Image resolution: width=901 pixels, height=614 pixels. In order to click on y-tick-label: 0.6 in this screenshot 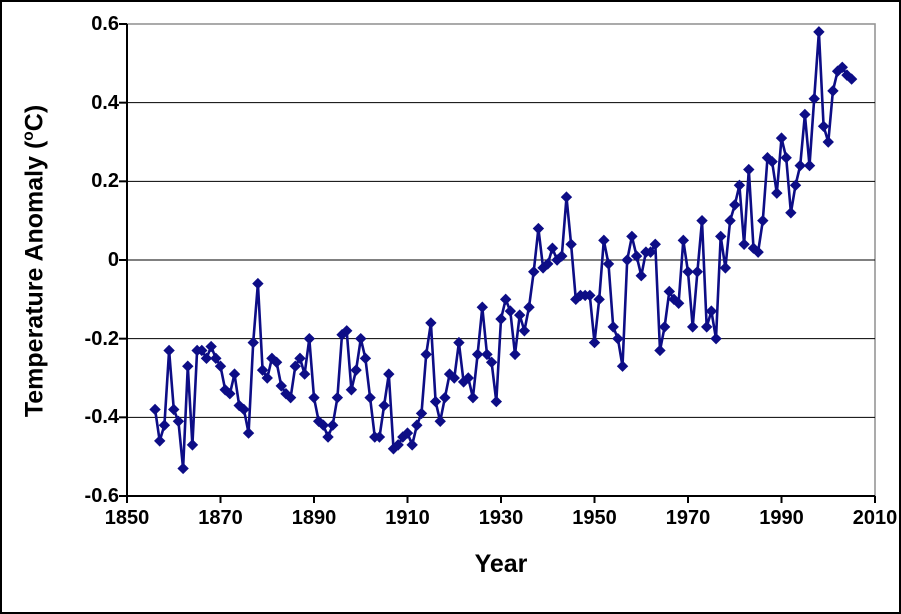, I will do `click(105, 24)`.